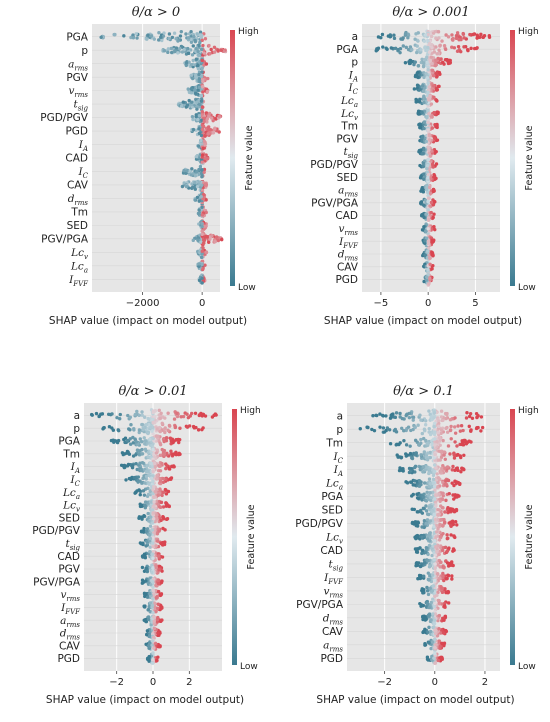 Image resolution: width=550 pixels, height=722 pixels. I want to click on feature-label: Lca, so click(79, 267).